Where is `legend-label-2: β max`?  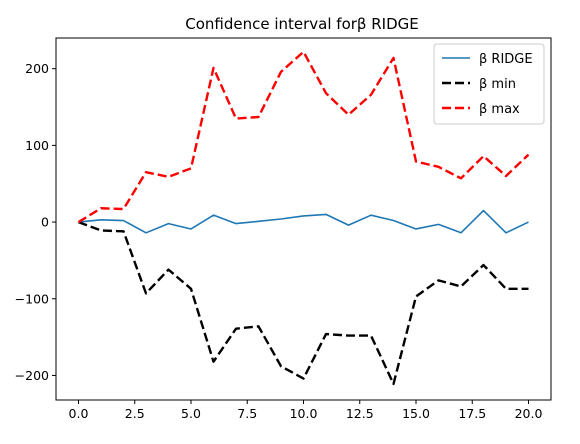 legend-label-2: β max is located at coordinates (499, 109).